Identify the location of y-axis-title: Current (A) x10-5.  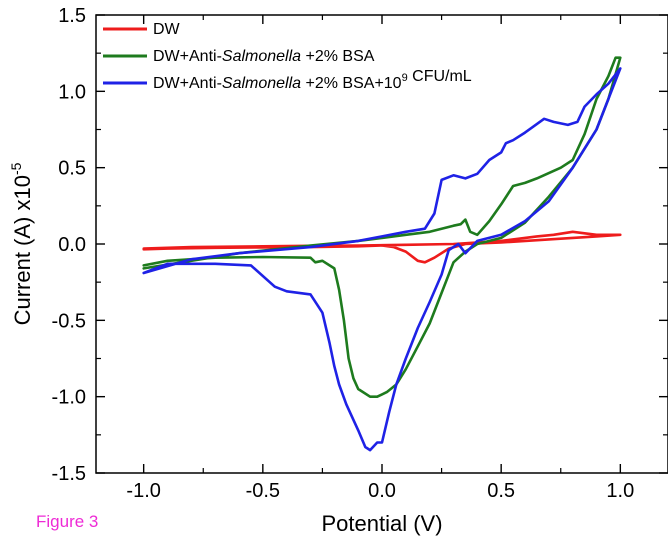
(21, 243).